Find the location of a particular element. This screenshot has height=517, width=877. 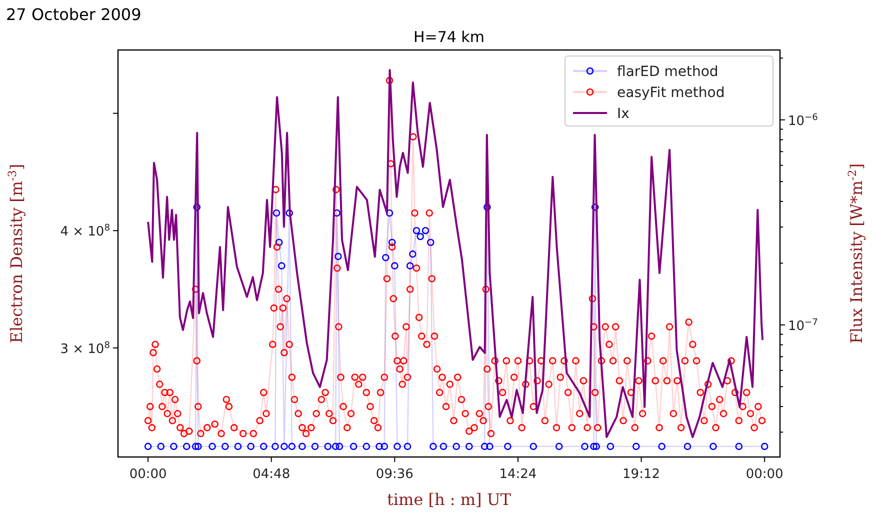

x-axis-title: time [h : m] UT is located at coordinates (449, 499).